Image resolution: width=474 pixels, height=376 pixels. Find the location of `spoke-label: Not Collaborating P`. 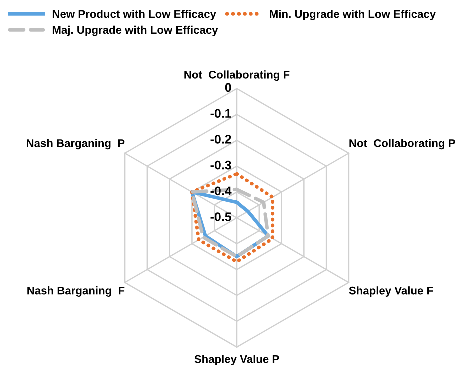

spoke-label: Not Collaborating P is located at coordinates (403, 144).